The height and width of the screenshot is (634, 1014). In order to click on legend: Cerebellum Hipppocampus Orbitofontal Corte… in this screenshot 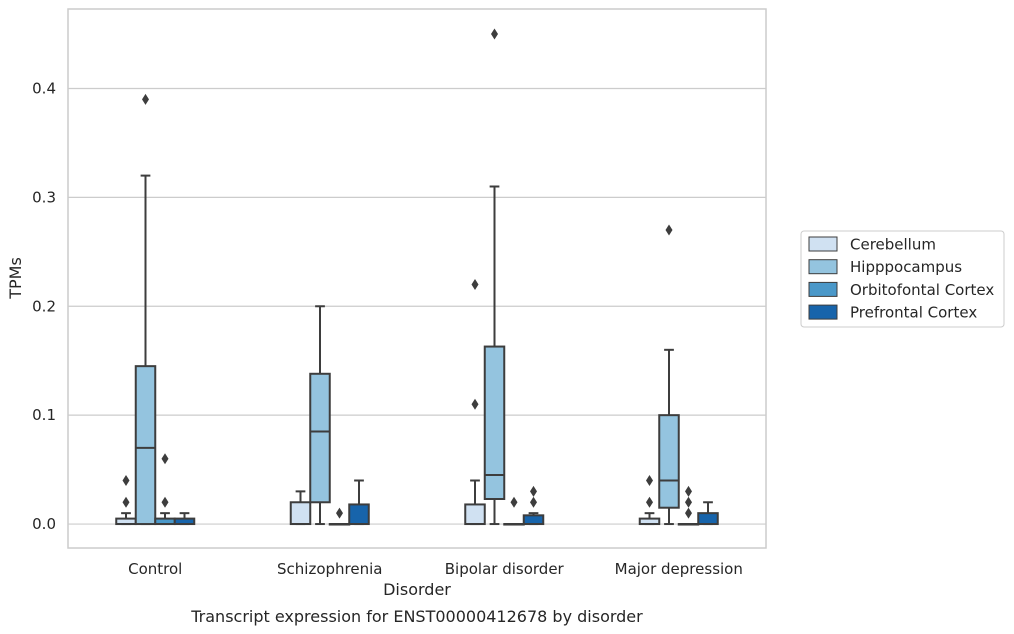, I will do `click(902, 279)`.